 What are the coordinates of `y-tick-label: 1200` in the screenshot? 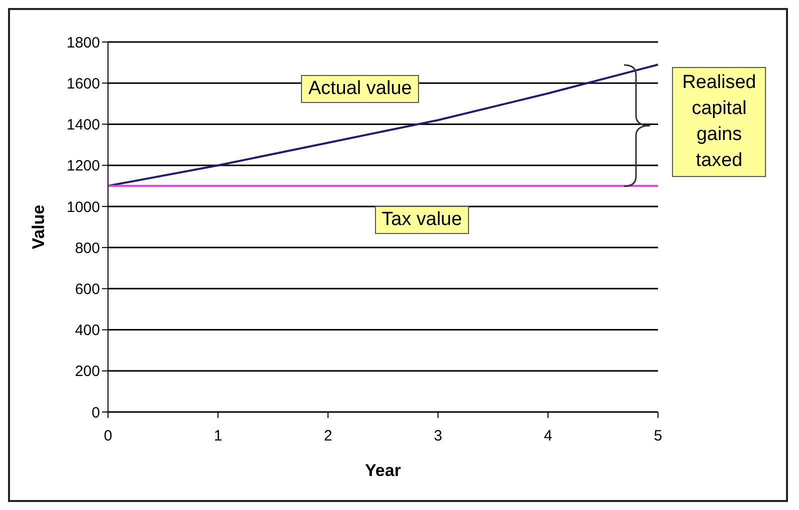 It's located at (83, 166).